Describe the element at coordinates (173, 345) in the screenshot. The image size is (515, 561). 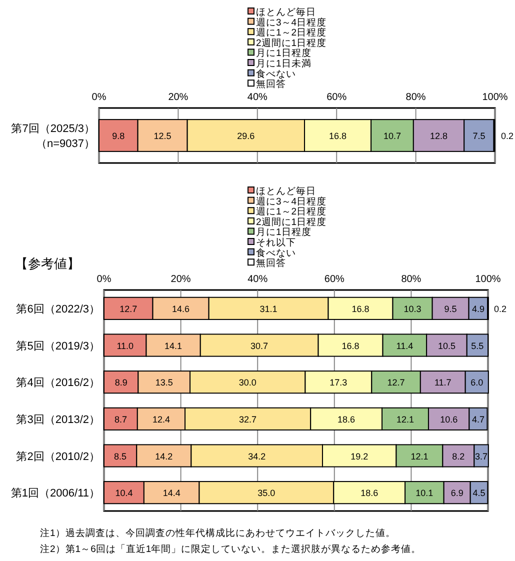
I see `data-label: 14.1` at that location.